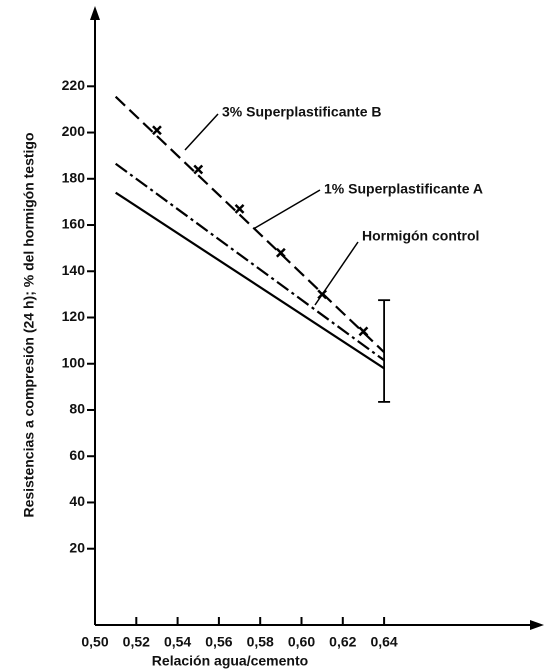 Image resolution: width=544 pixels, height=671 pixels. What do you see at coordinates (537, 625) in the screenshot?
I see `x-axis-arrow` at bounding box center [537, 625].